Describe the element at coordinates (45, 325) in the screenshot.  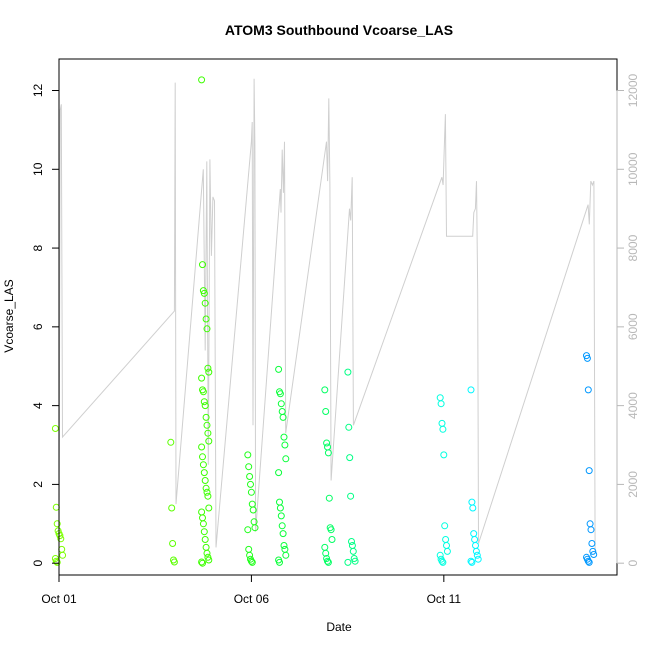
I see `y-axis-left: 0 2 4 6 8 10 12` at that location.